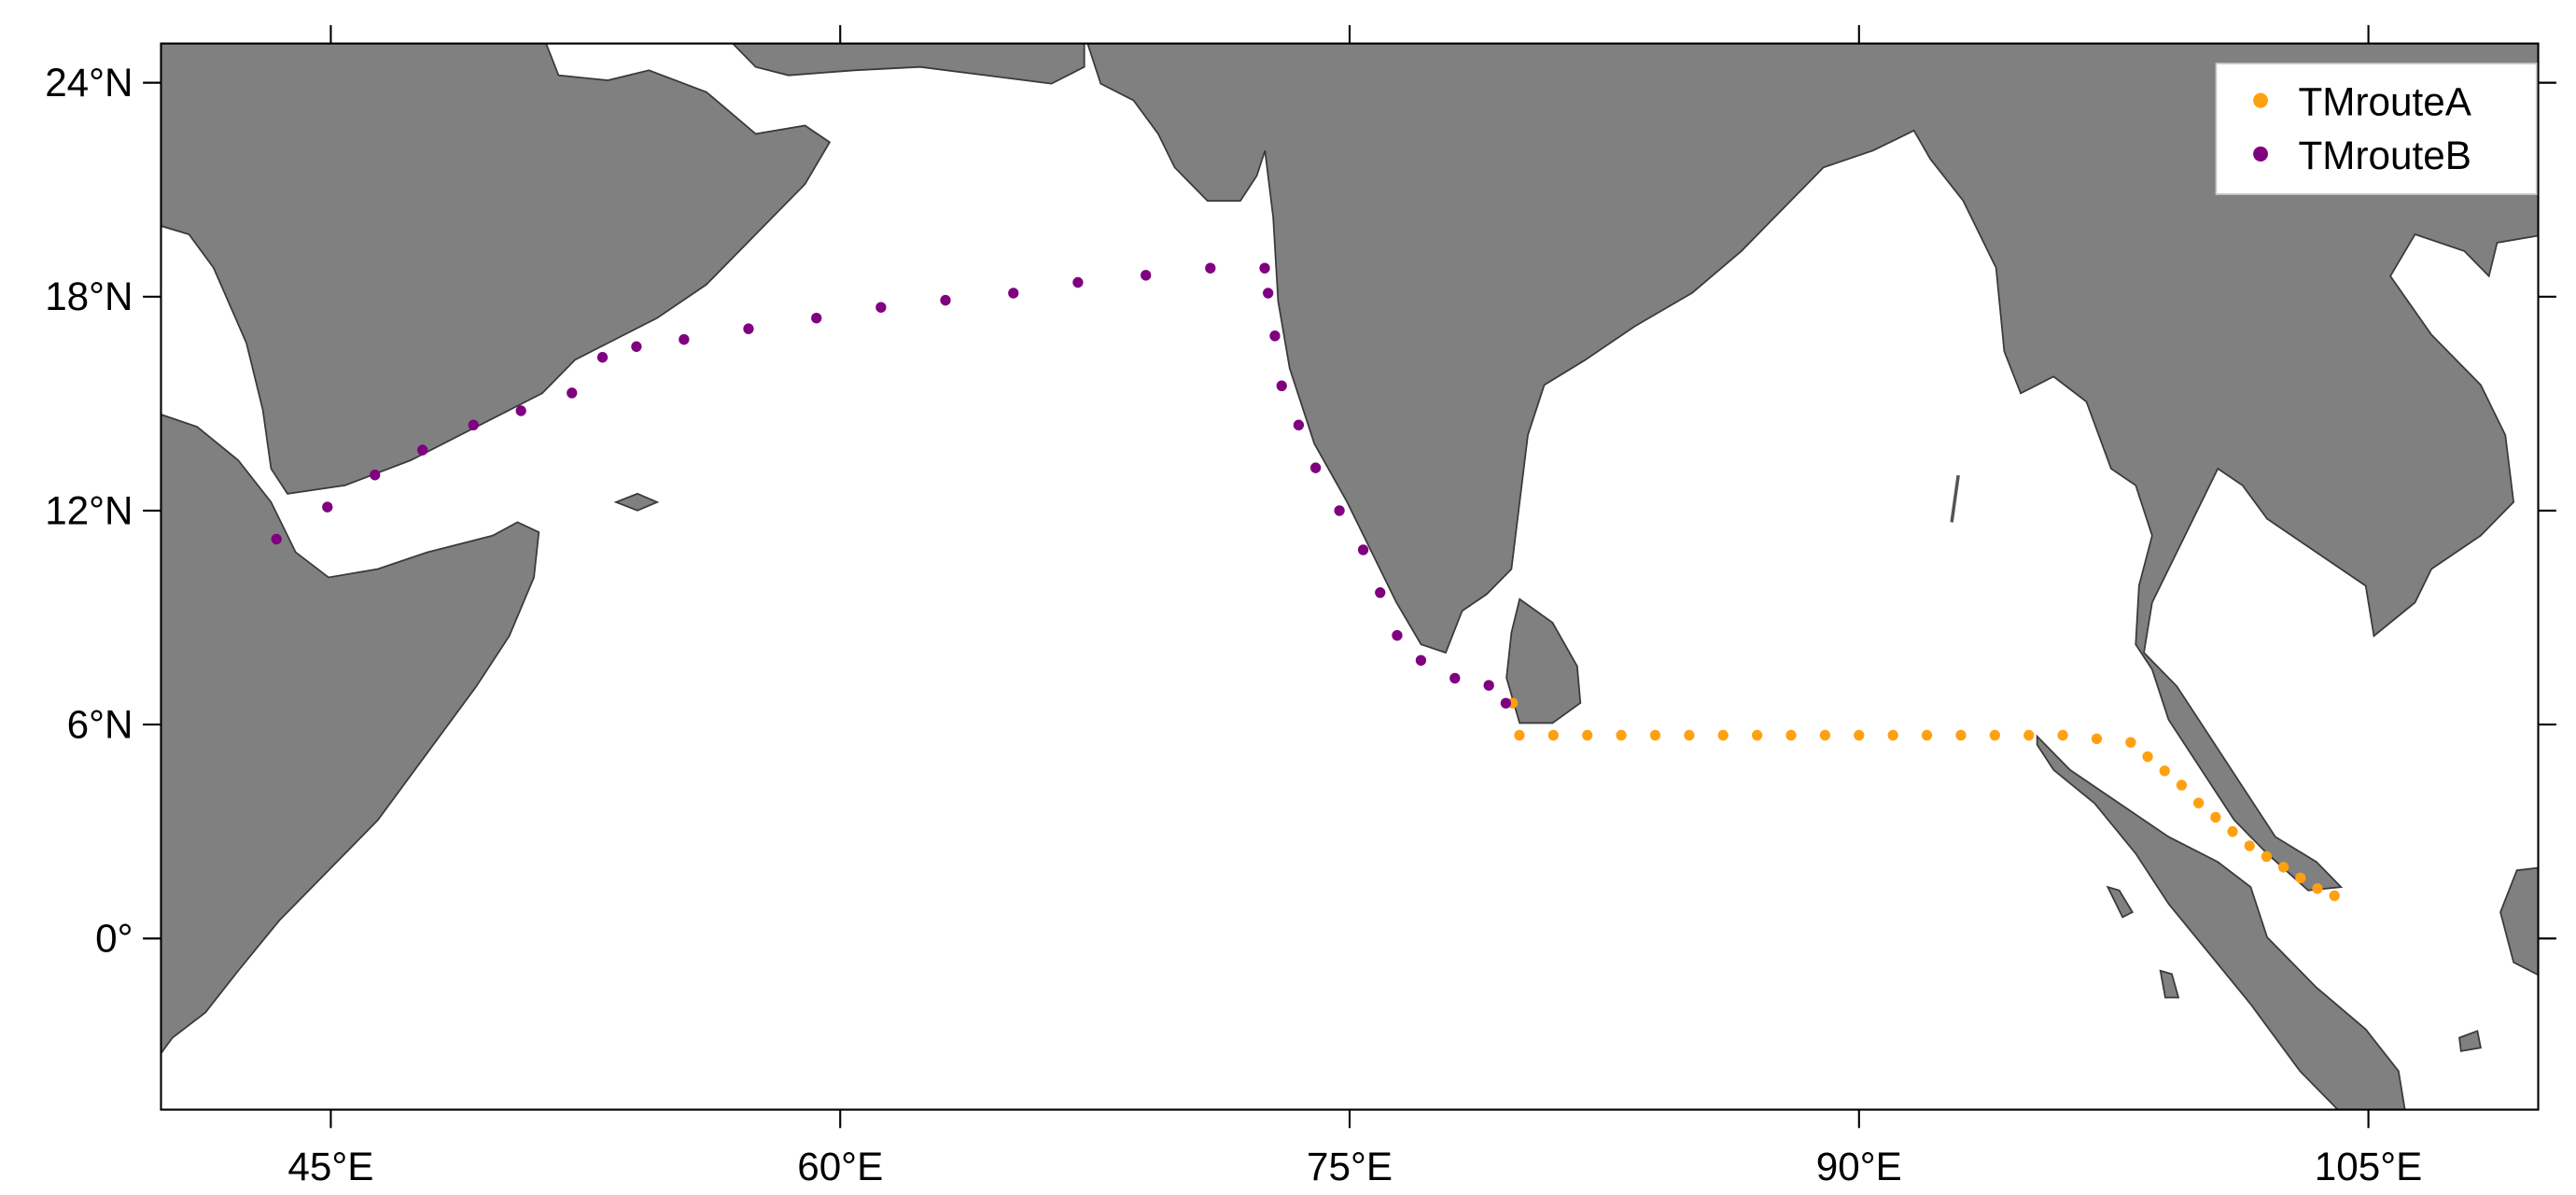 This screenshot has height=1195, width=2576. I want to click on sumatra, so click(2221, 922).